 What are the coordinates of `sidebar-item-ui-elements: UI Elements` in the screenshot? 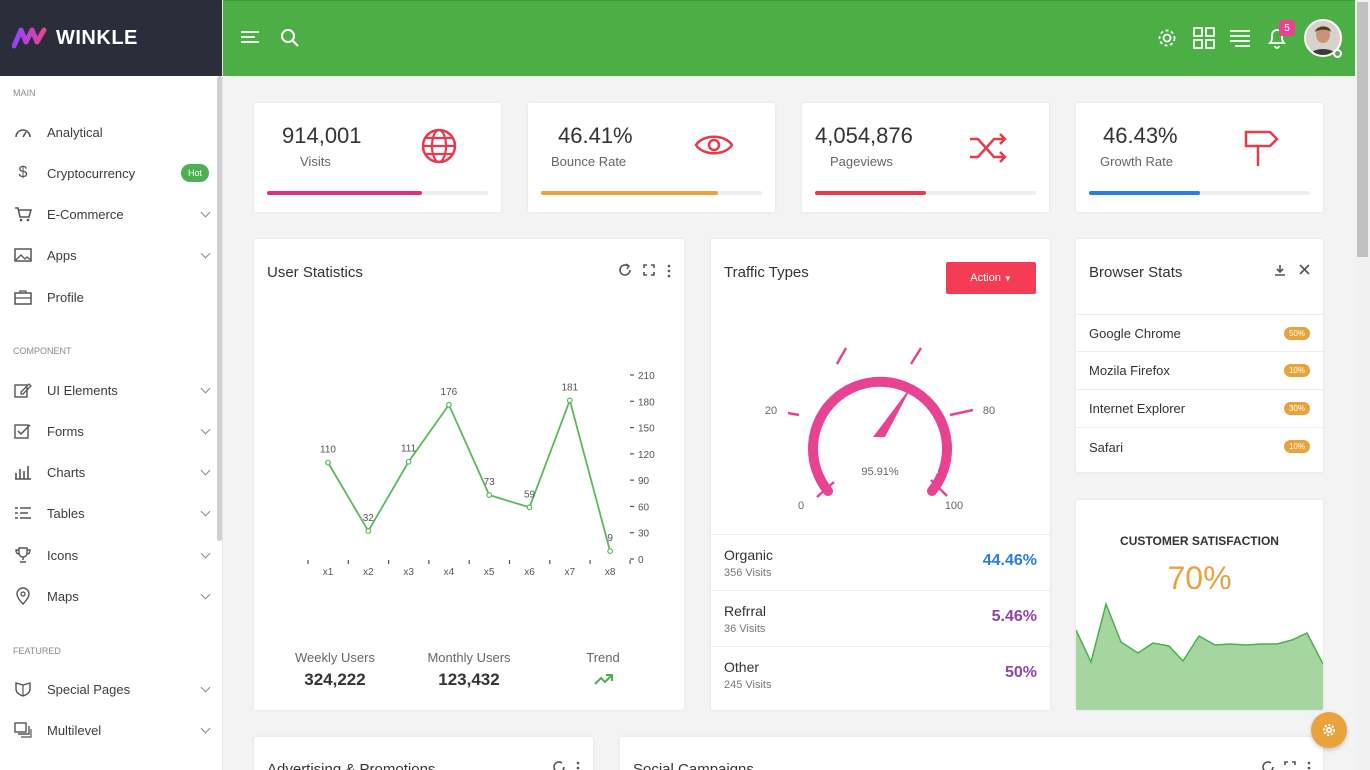 It's located at (111, 390).